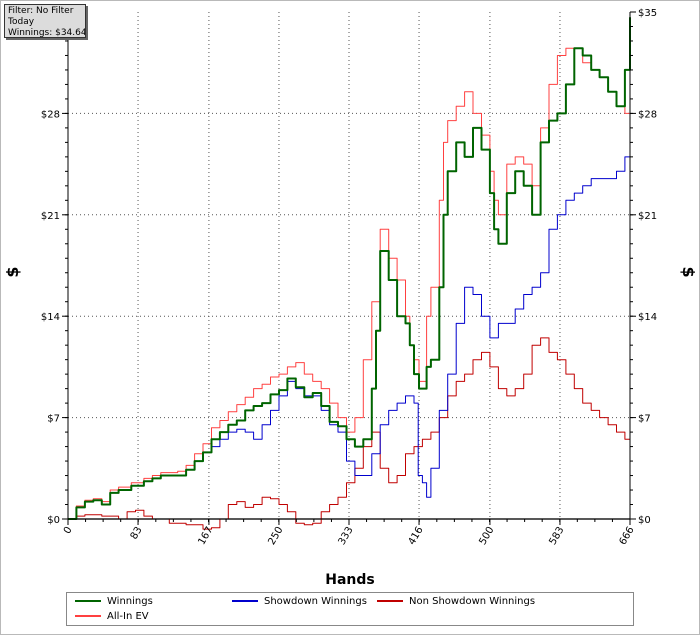 The width and height of the screenshot is (700, 635). What do you see at coordinates (486, 536) in the screenshot?
I see `x-tick-label: 500` at bounding box center [486, 536].